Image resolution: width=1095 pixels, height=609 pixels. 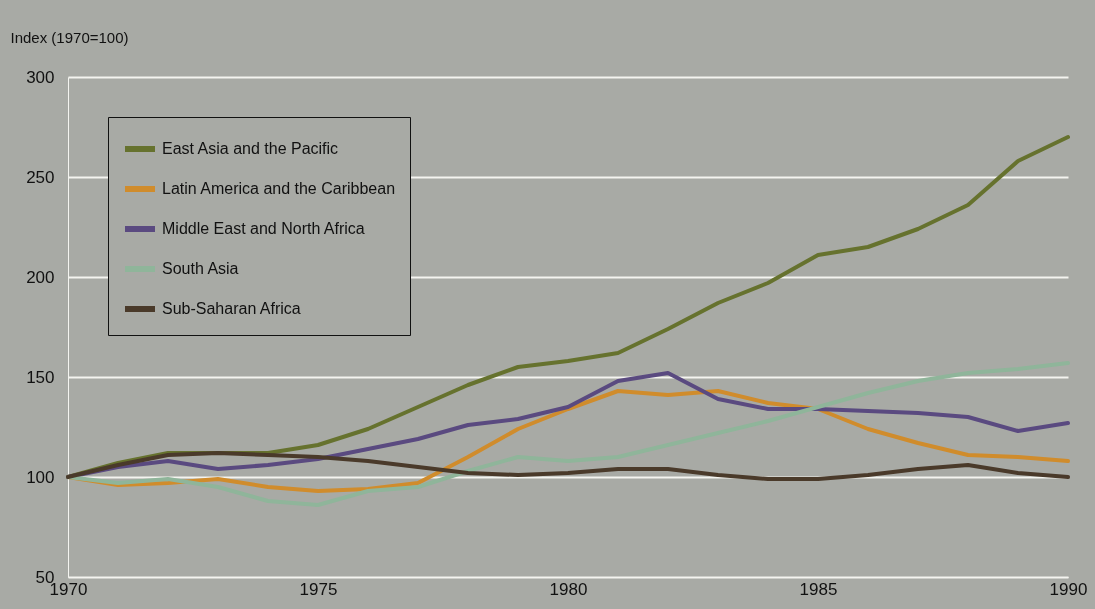 What do you see at coordinates (568, 589) in the screenshot?
I see `x-tick-label: 1980` at bounding box center [568, 589].